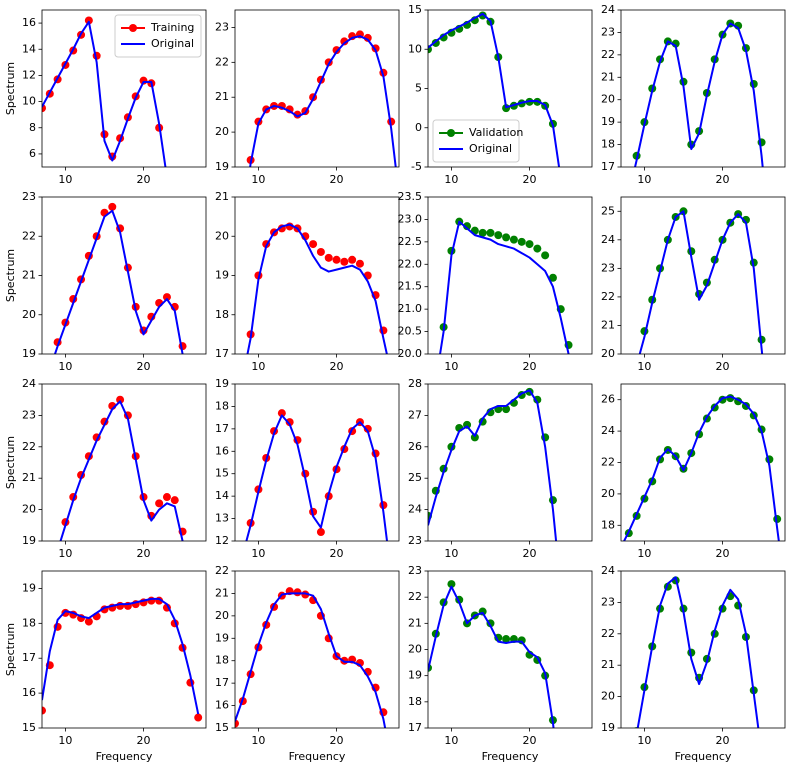 This screenshot has height=771, width=789. What do you see at coordinates (608, 166) in the screenshot?
I see `y-tick-label: 17` at bounding box center [608, 166].